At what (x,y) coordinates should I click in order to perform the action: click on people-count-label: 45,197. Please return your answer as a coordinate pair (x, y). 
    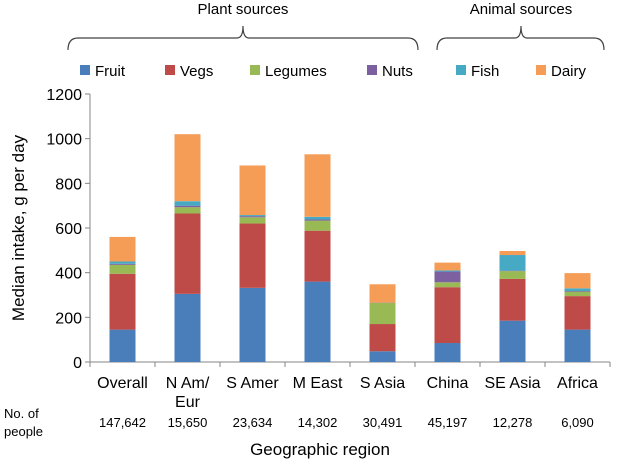
    Looking at the image, I should click on (448, 422).